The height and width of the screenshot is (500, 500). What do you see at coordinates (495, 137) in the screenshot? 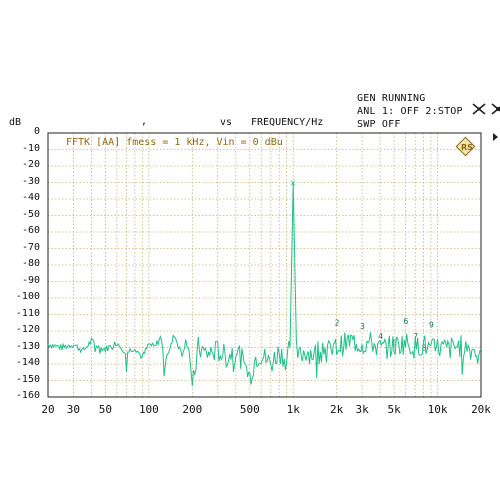
I see `cursor-marker-icon` at bounding box center [495, 137].